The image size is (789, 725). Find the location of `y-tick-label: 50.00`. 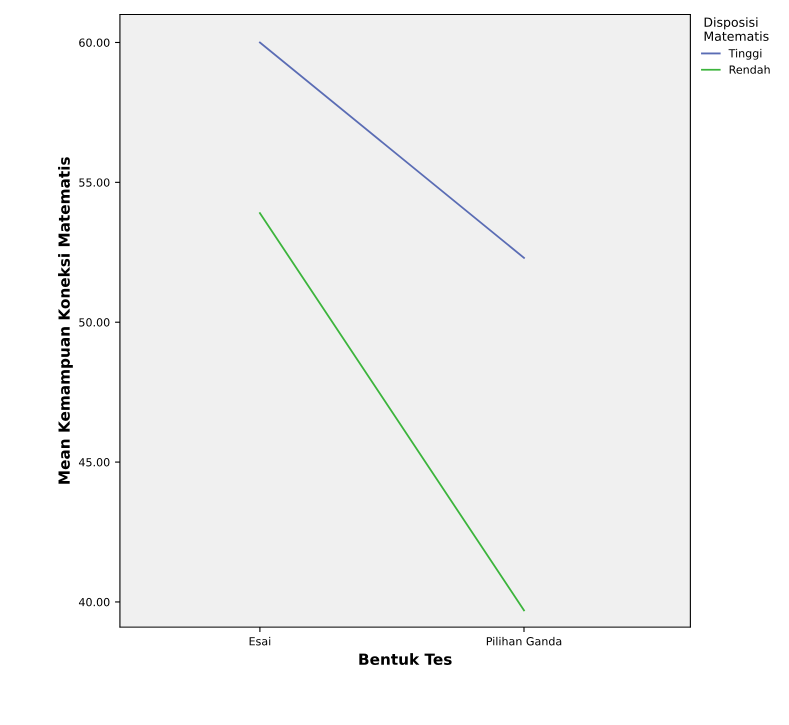

y-tick-label: 50.00 is located at coordinates (94, 322).